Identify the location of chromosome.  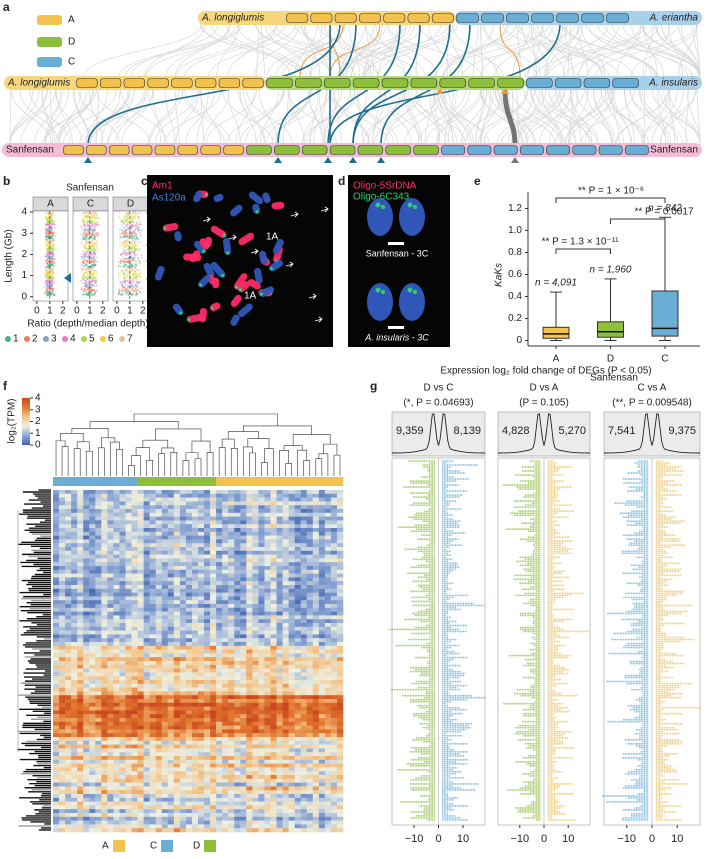
(73, 150).